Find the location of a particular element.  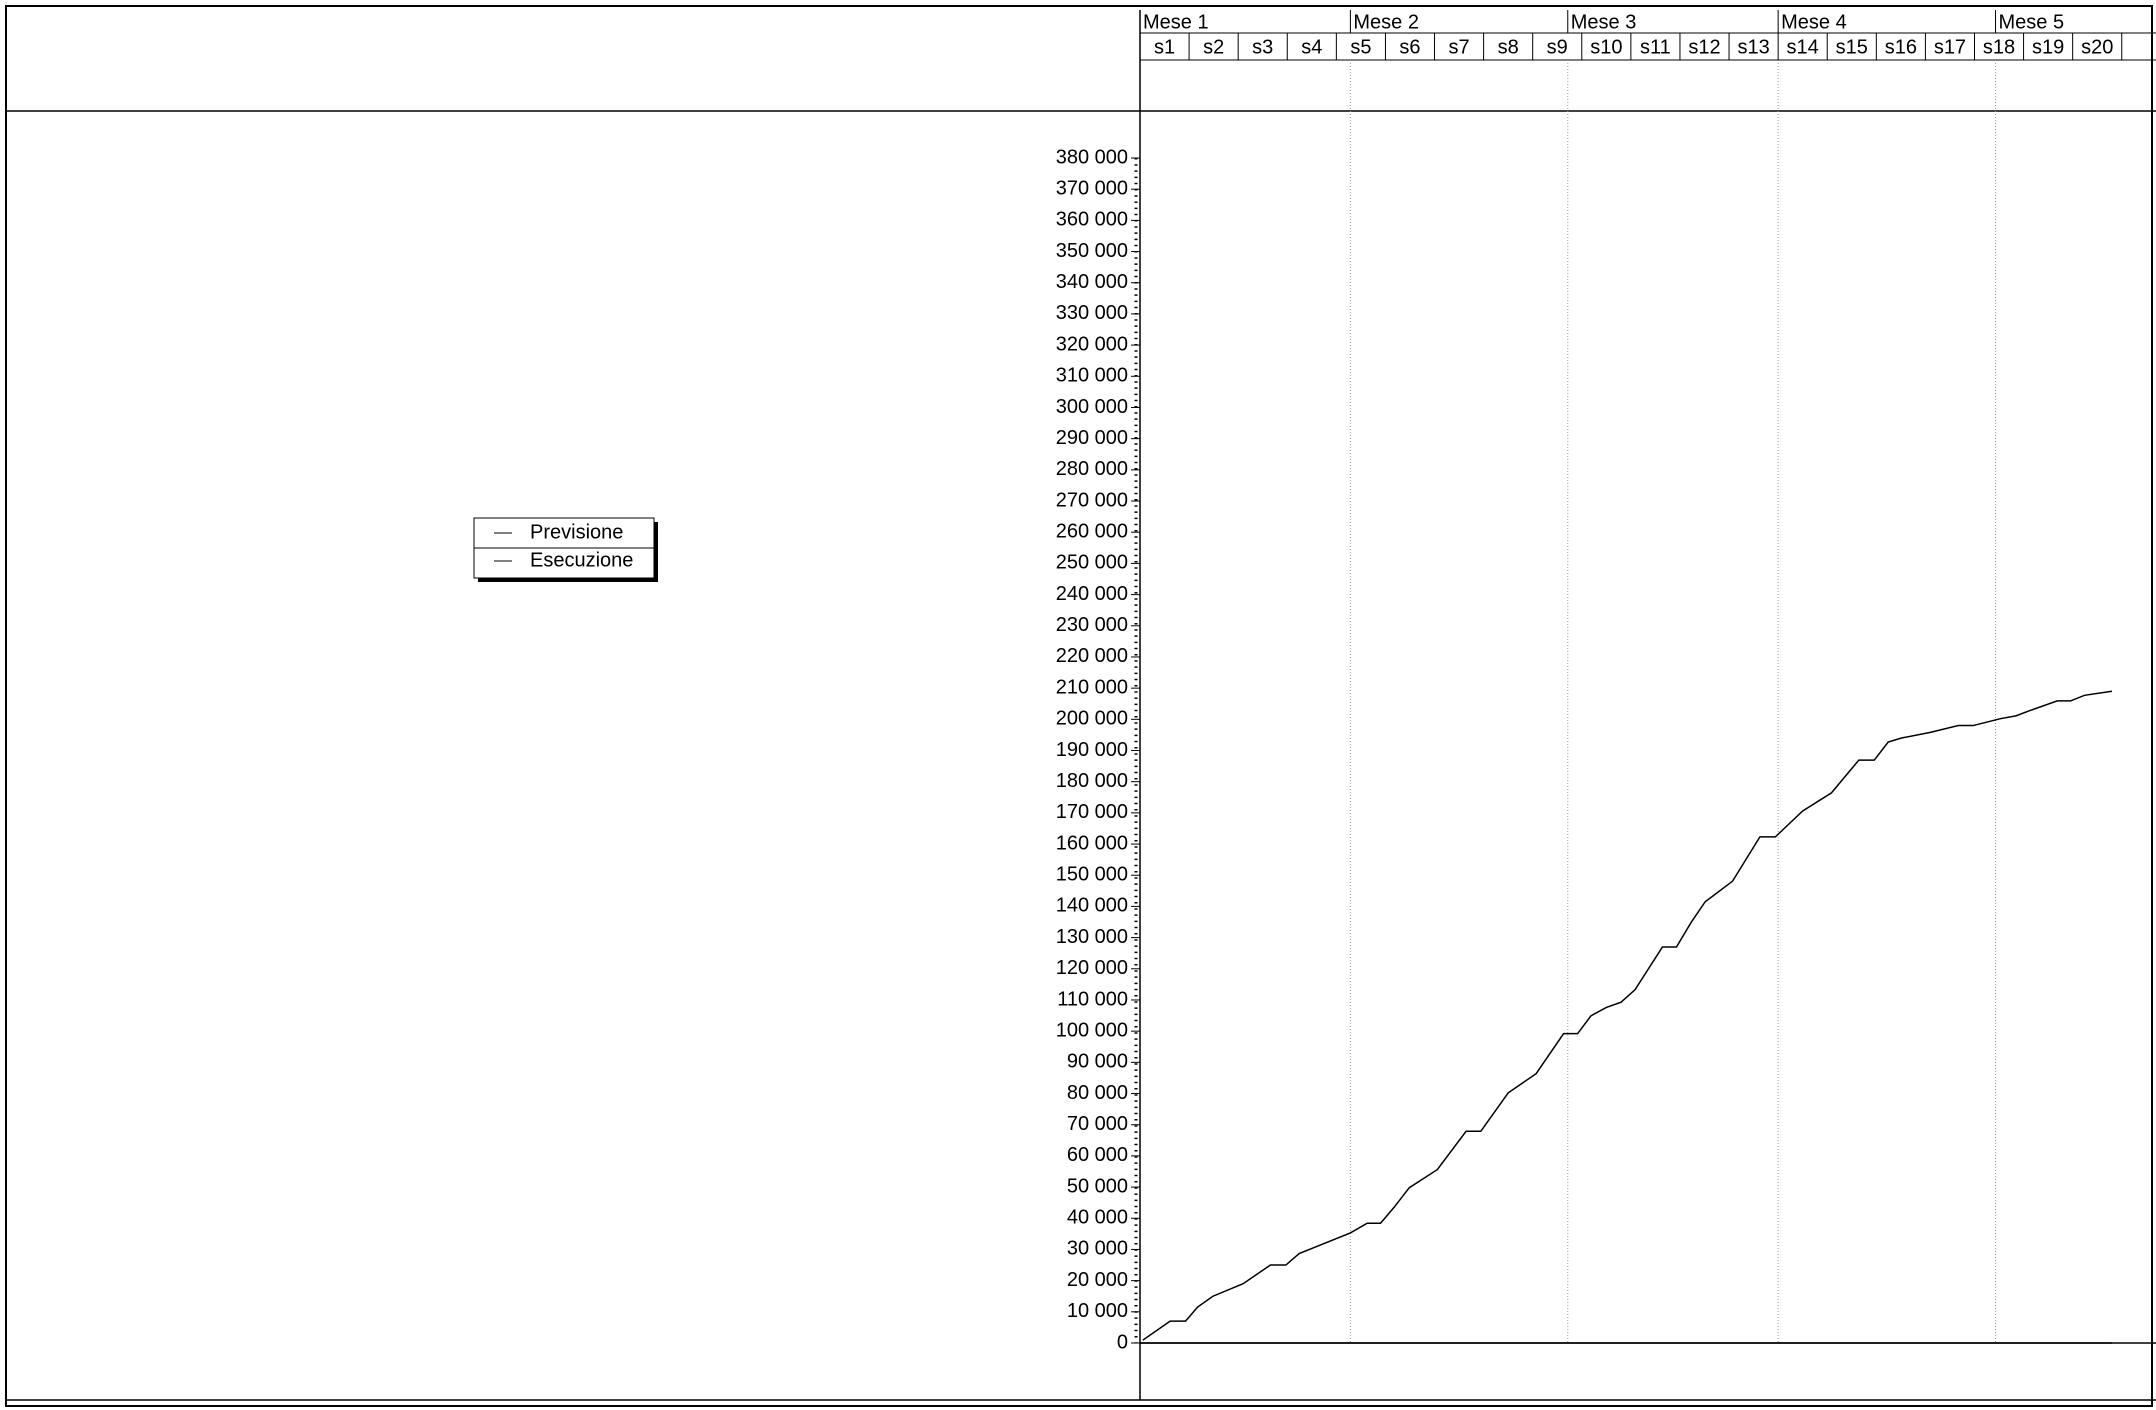

y-tick-label: 320 000 is located at coordinates (1092, 344).